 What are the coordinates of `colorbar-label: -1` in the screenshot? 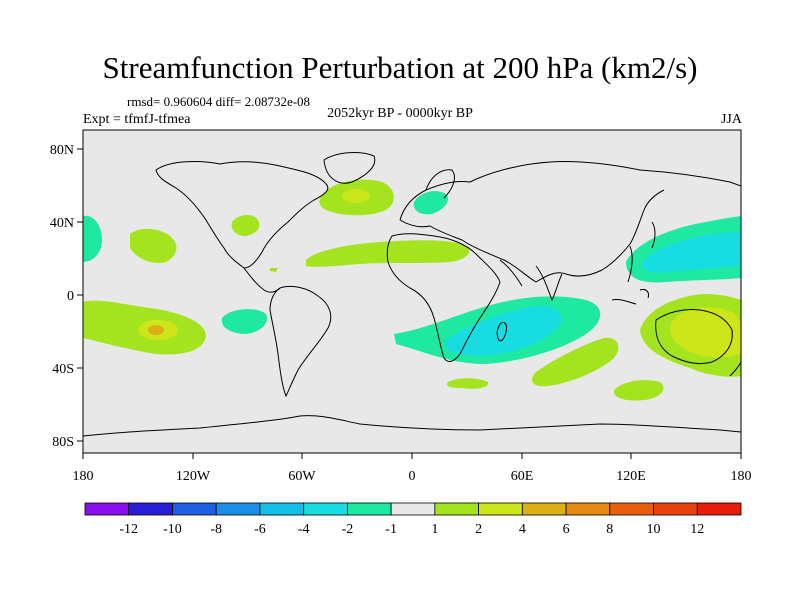 It's located at (391, 529).